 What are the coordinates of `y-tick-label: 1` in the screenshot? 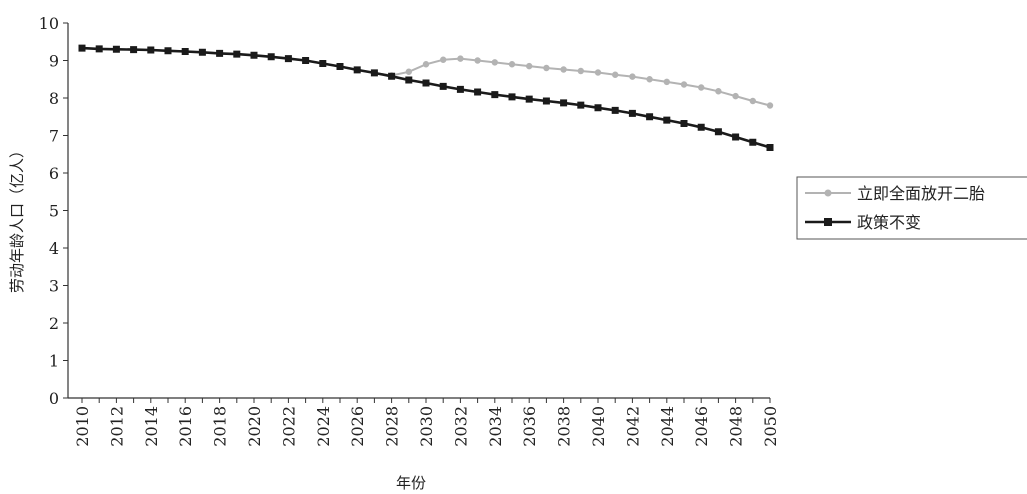 It's located at (54, 361).